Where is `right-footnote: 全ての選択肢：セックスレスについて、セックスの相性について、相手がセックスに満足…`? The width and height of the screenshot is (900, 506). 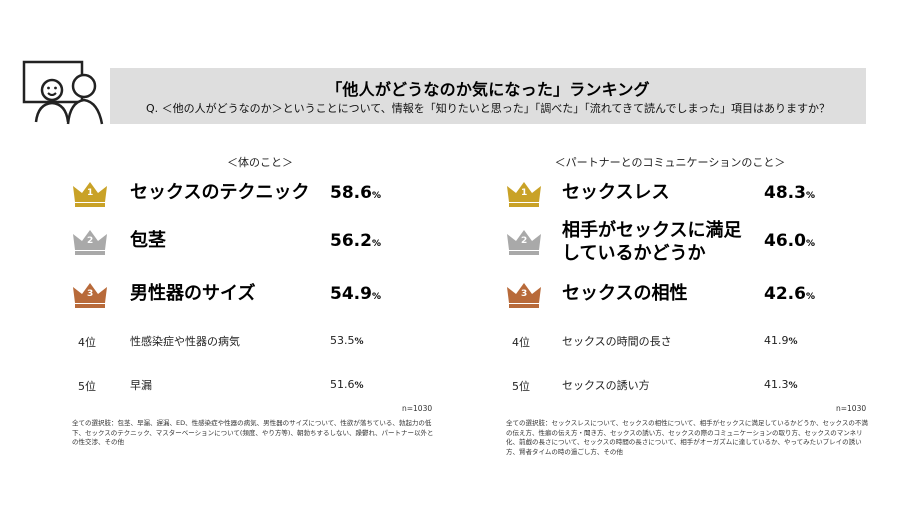 right-footnote: 全ての選択肢：セックスレスについて、セックスの相性について、相手がセックスに満足… is located at coordinates (687, 437).